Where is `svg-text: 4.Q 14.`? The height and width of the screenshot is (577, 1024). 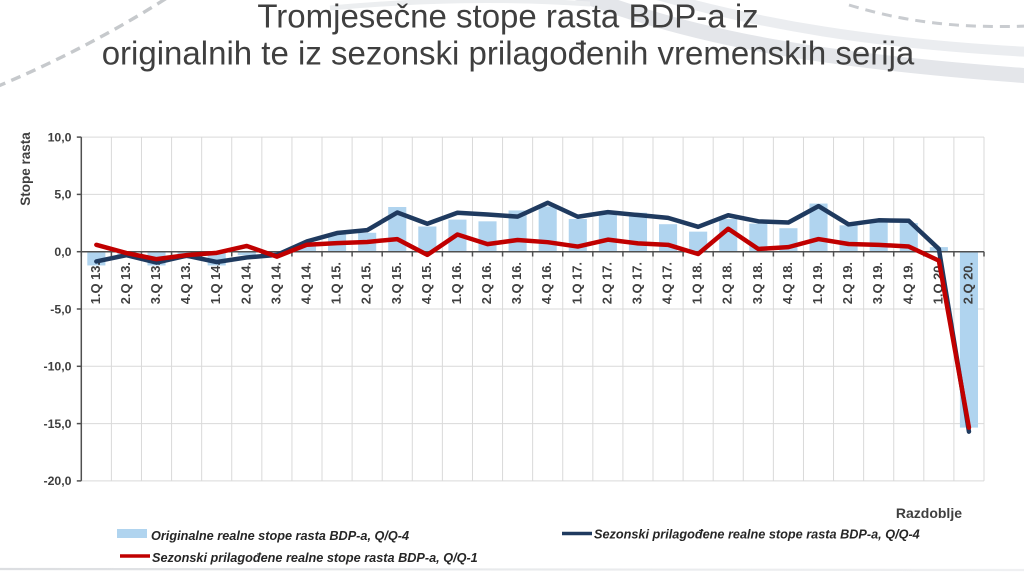
svg-text: 4.Q 14. is located at coordinates (305, 283).